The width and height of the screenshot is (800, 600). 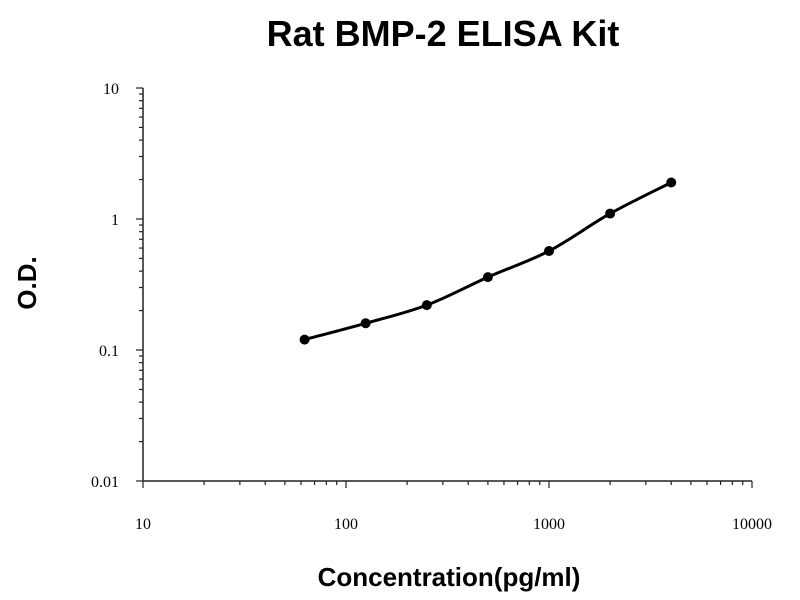 I want to click on x-tick-label: 10, so click(x=143, y=524).